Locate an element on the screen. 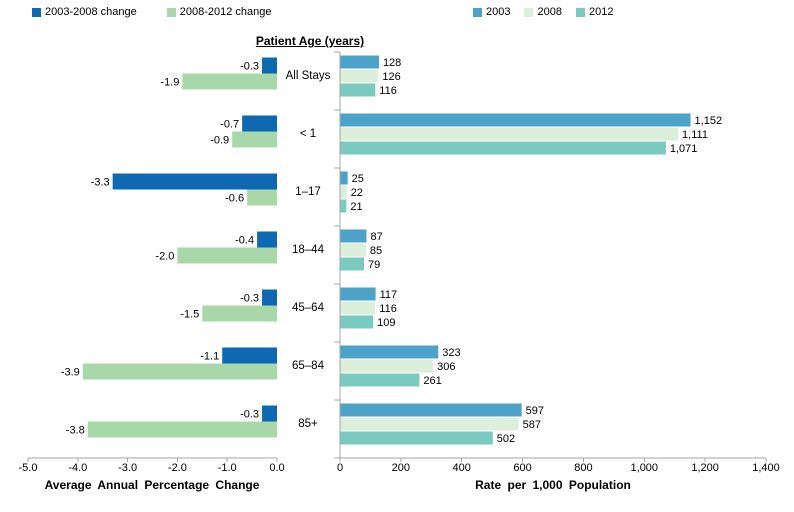 This screenshot has width=794, height=512. legend-item: 2003 is located at coordinates (491, 12).